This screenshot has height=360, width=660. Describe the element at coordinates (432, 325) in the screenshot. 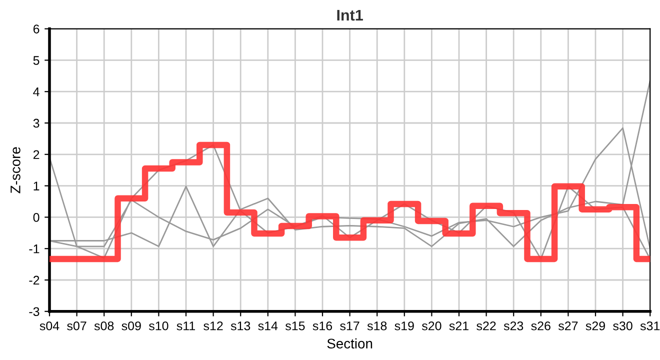

I see `x-tick-label: s20` at that location.